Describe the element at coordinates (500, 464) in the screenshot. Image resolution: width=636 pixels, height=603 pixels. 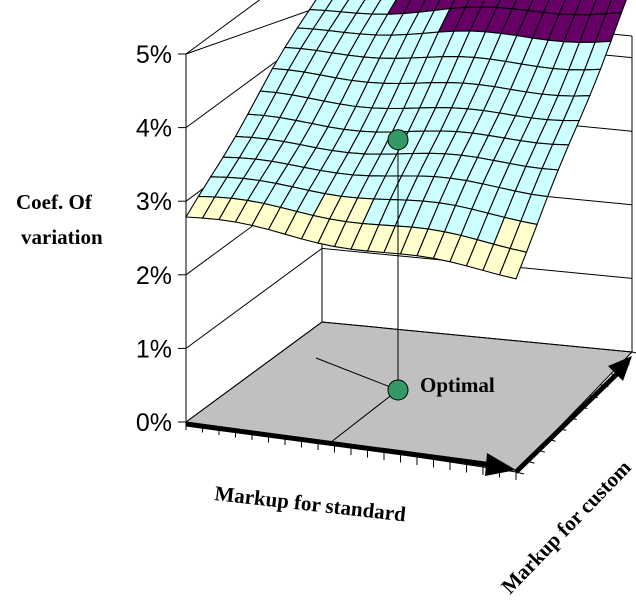
I see `x-axis-arrowhead` at that location.